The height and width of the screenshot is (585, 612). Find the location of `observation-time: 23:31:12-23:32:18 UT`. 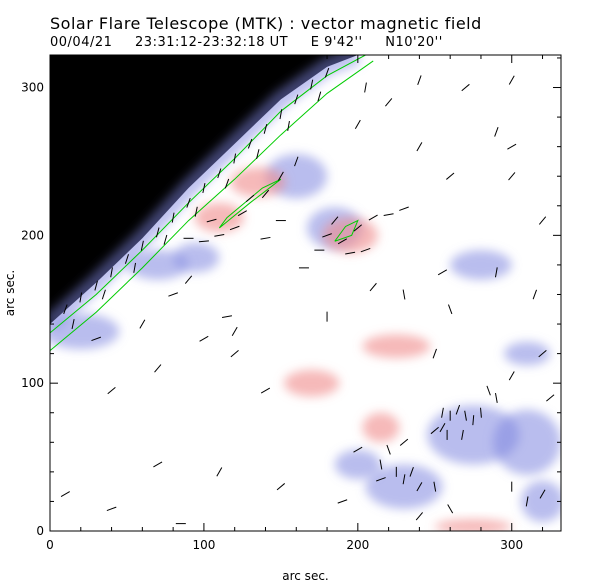

observation-time: 23:31:12-23:32:18 UT is located at coordinates (212, 42).